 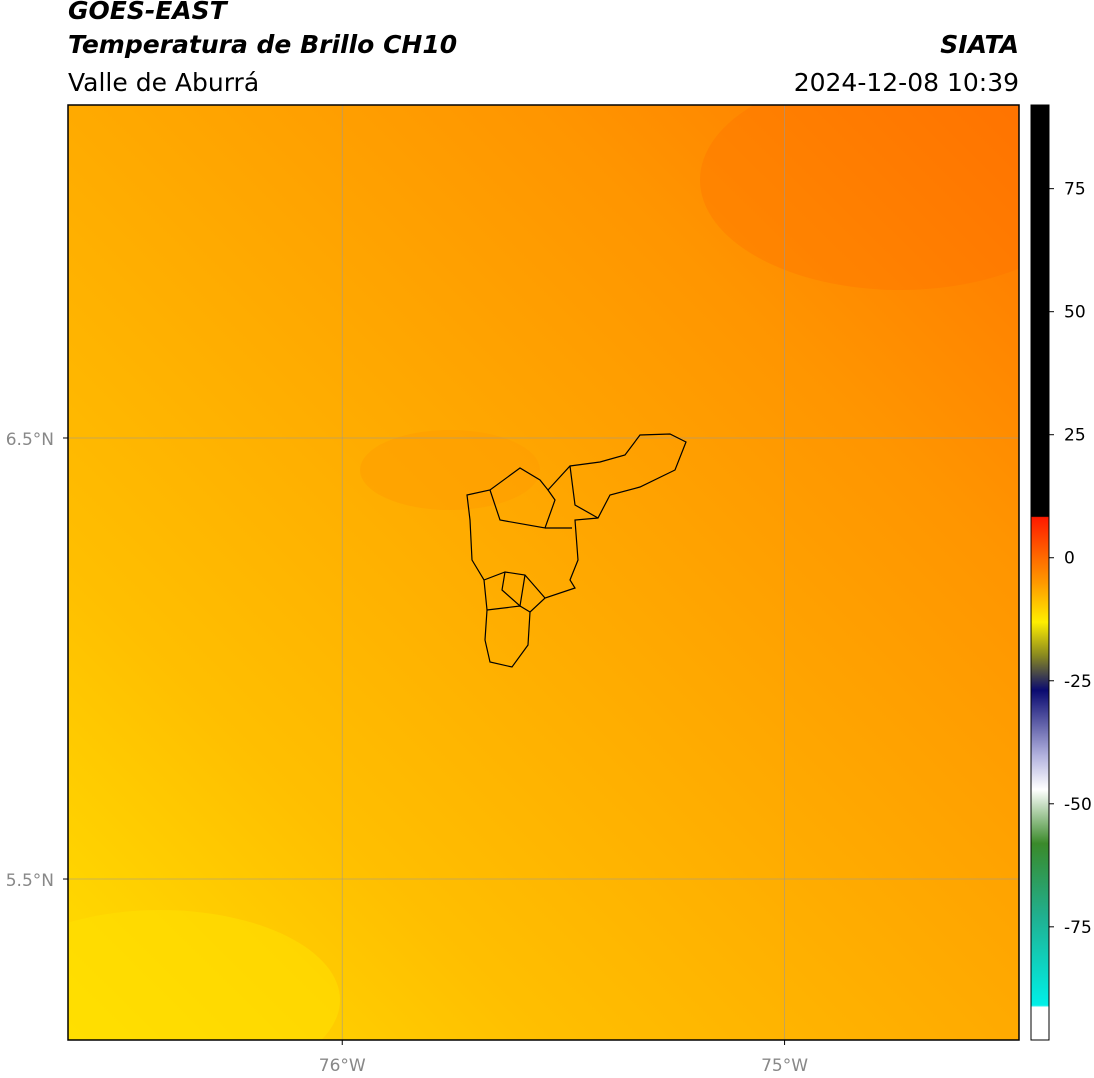 I want to click on subtitle: Temperatura de Brillo CH10, so click(x=262, y=44).